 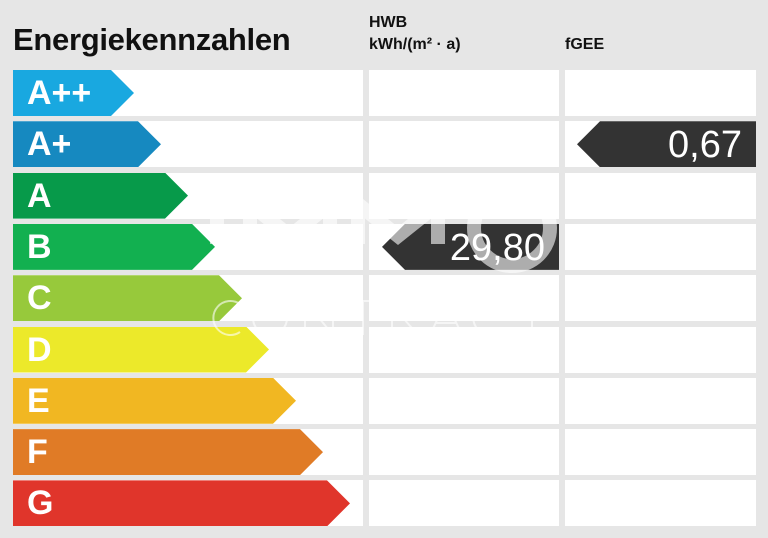 What do you see at coordinates (152, 39) in the screenshot?
I see `page-title: Energiekennzahlen` at bounding box center [152, 39].